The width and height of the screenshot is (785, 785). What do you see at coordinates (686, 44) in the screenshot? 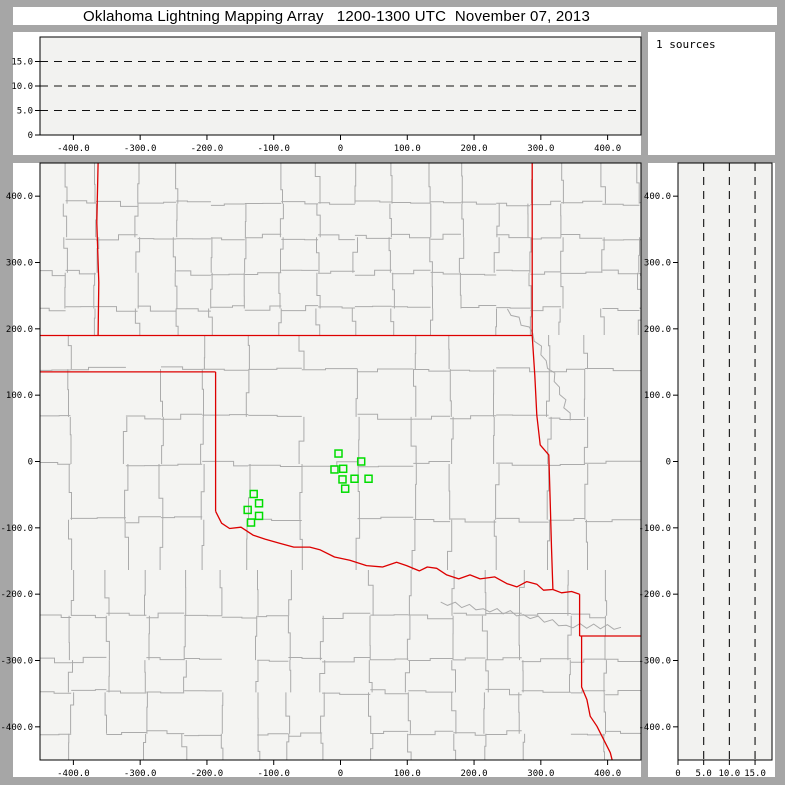
I see `source-count-label: 1 sources` at bounding box center [686, 44].